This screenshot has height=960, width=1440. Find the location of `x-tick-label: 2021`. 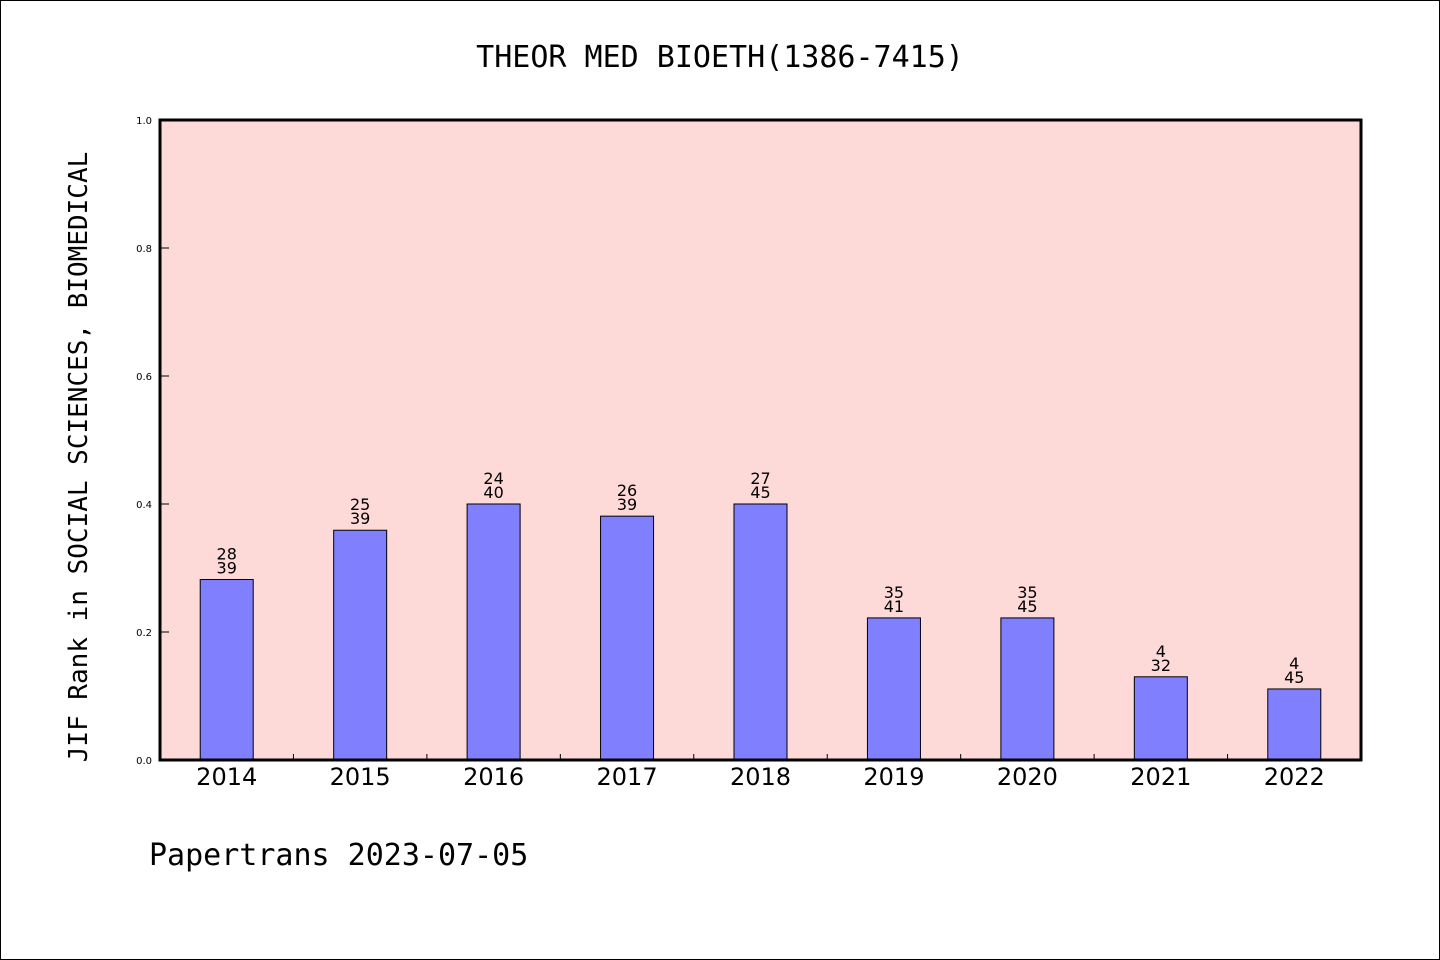

x-tick-label: 2021 is located at coordinates (1160, 777).